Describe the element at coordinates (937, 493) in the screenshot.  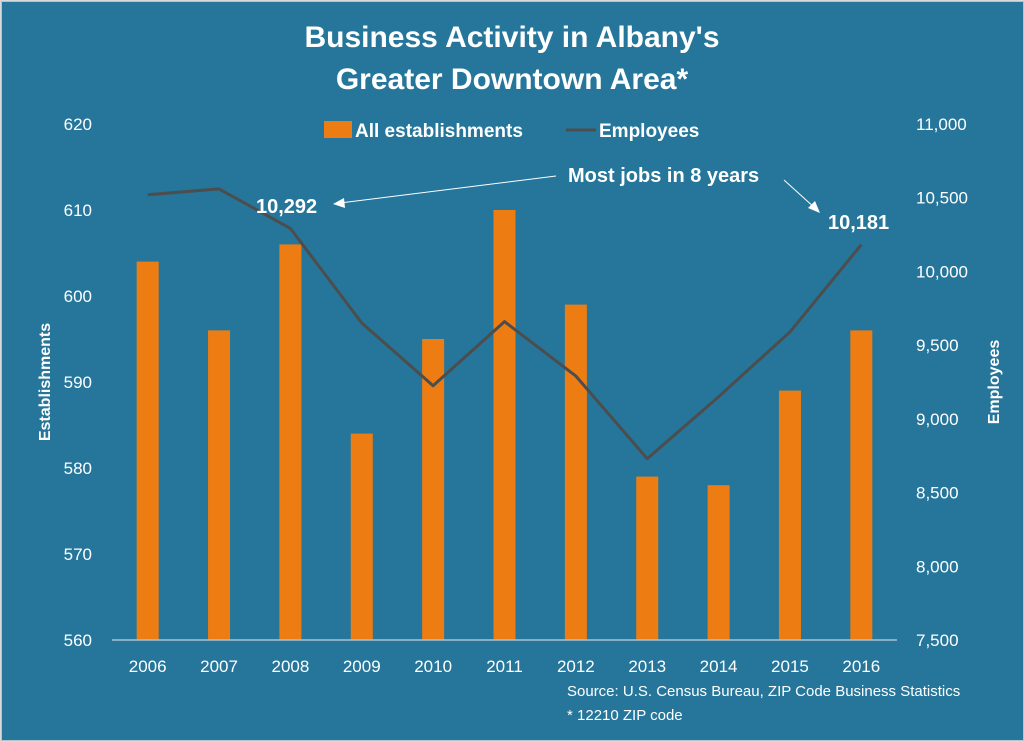
I see `right-tick-label: 8,500` at that location.